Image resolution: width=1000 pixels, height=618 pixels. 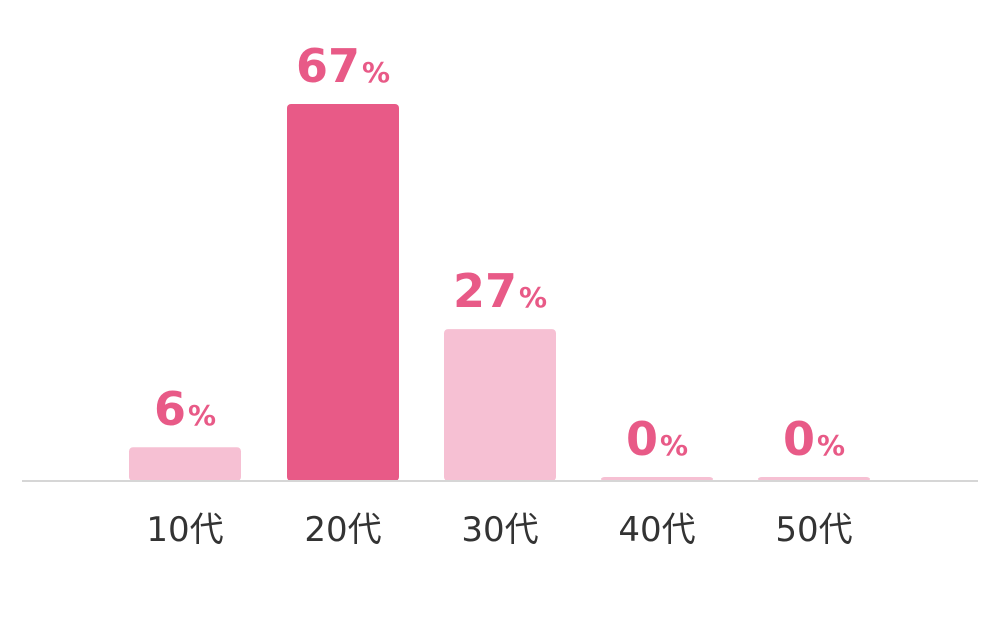 I want to click on value-label-3: 27%, so click(x=500, y=291).